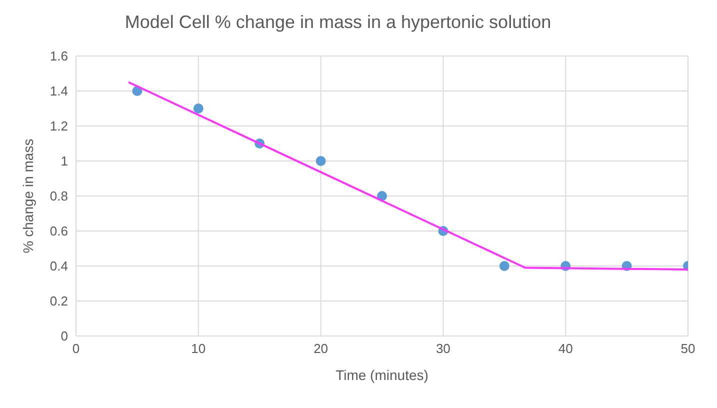 This screenshot has height=408, width=717. Describe the element at coordinates (59, 91) in the screenshot. I see `y-tick-label: 1.4` at that location.